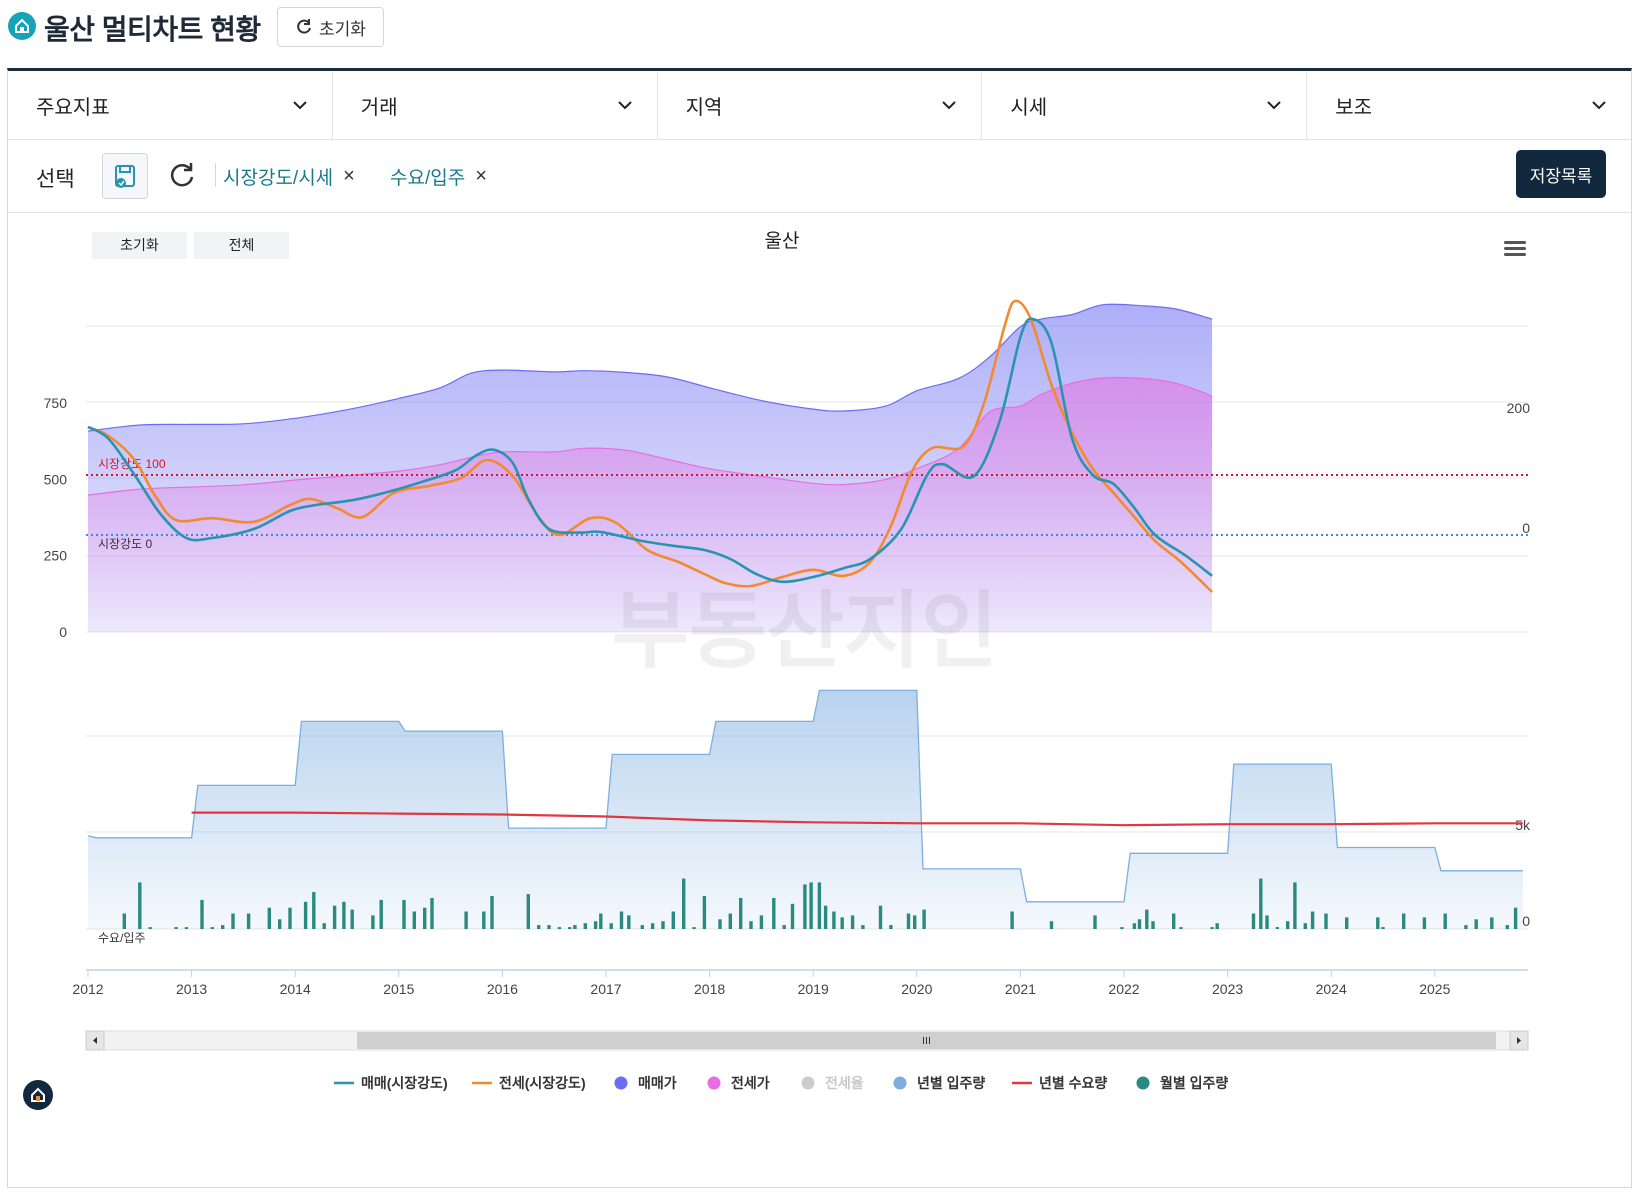 The height and width of the screenshot is (1193, 1639). What do you see at coordinates (939, 1083) in the screenshot?
I see `legend-item: 년별 입주량` at bounding box center [939, 1083].